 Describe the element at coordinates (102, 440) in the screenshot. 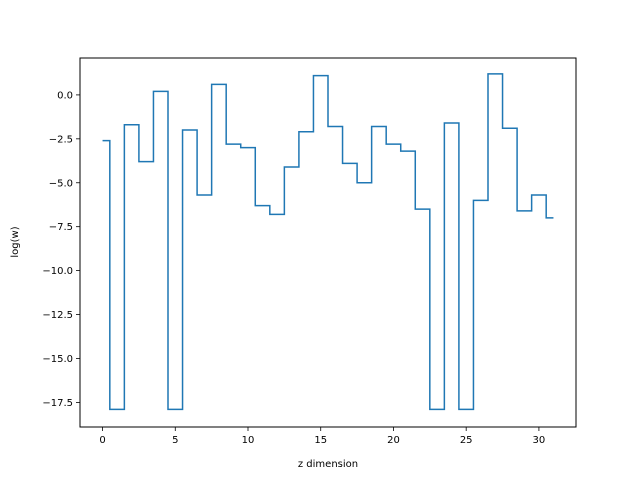

I see `x-tick-label: 0` at that location.